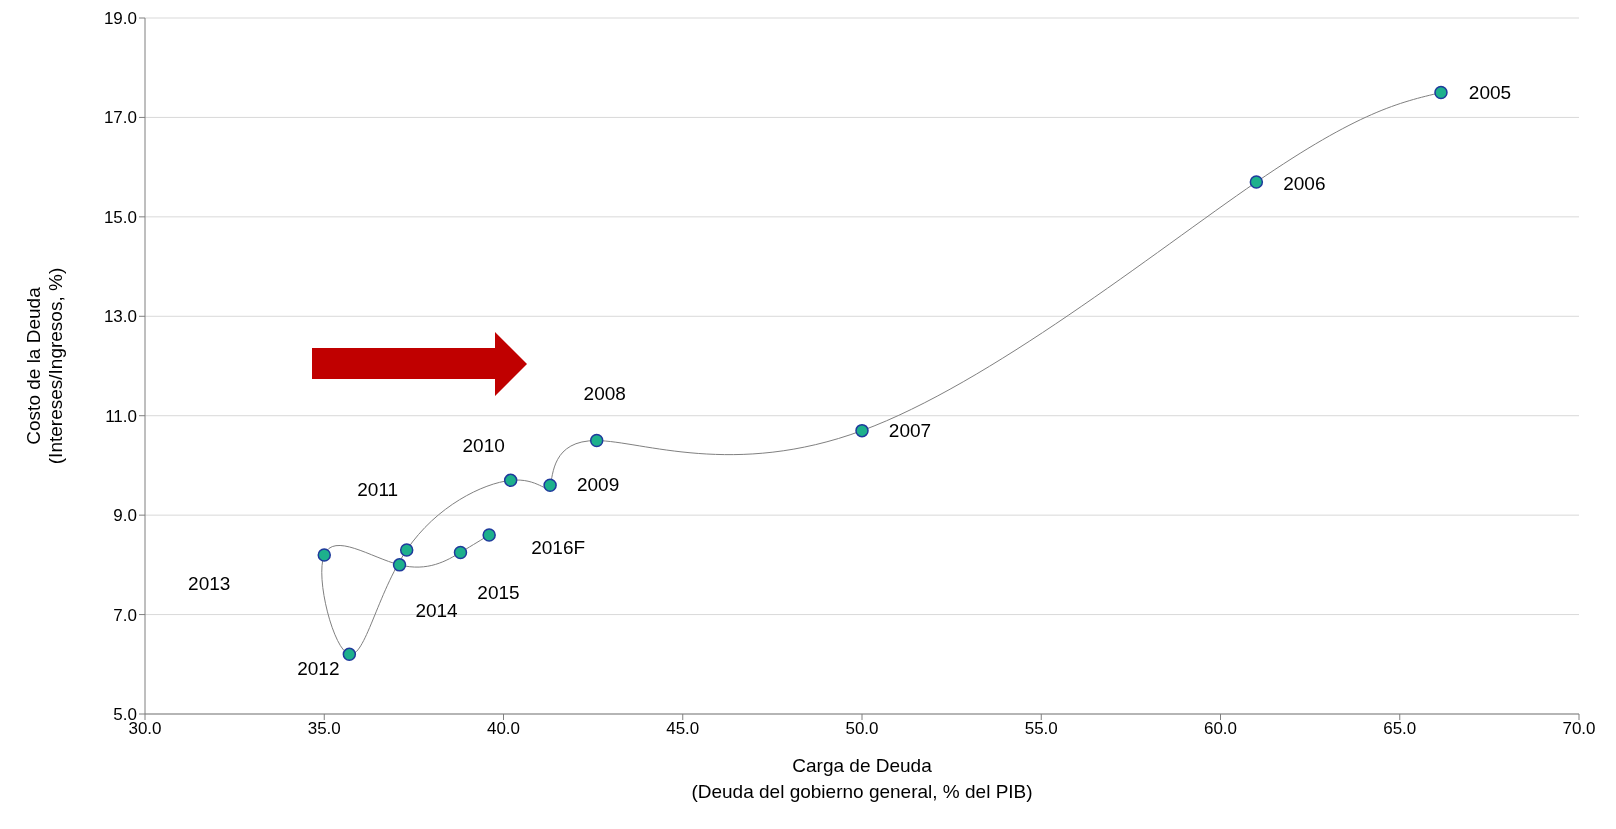  What do you see at coordinates (120, 118) in the screenshot?
I see `y-tick-label: 17.0` at bounding box center [120, 118].